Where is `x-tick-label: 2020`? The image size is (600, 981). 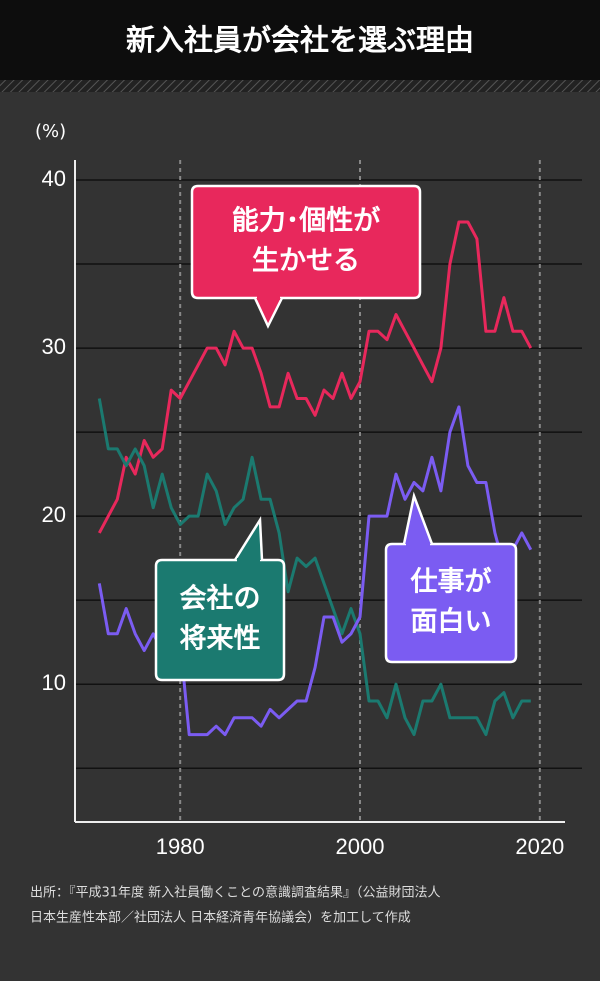 x-tick-label: 2020 is located at coordinates (539, 846).